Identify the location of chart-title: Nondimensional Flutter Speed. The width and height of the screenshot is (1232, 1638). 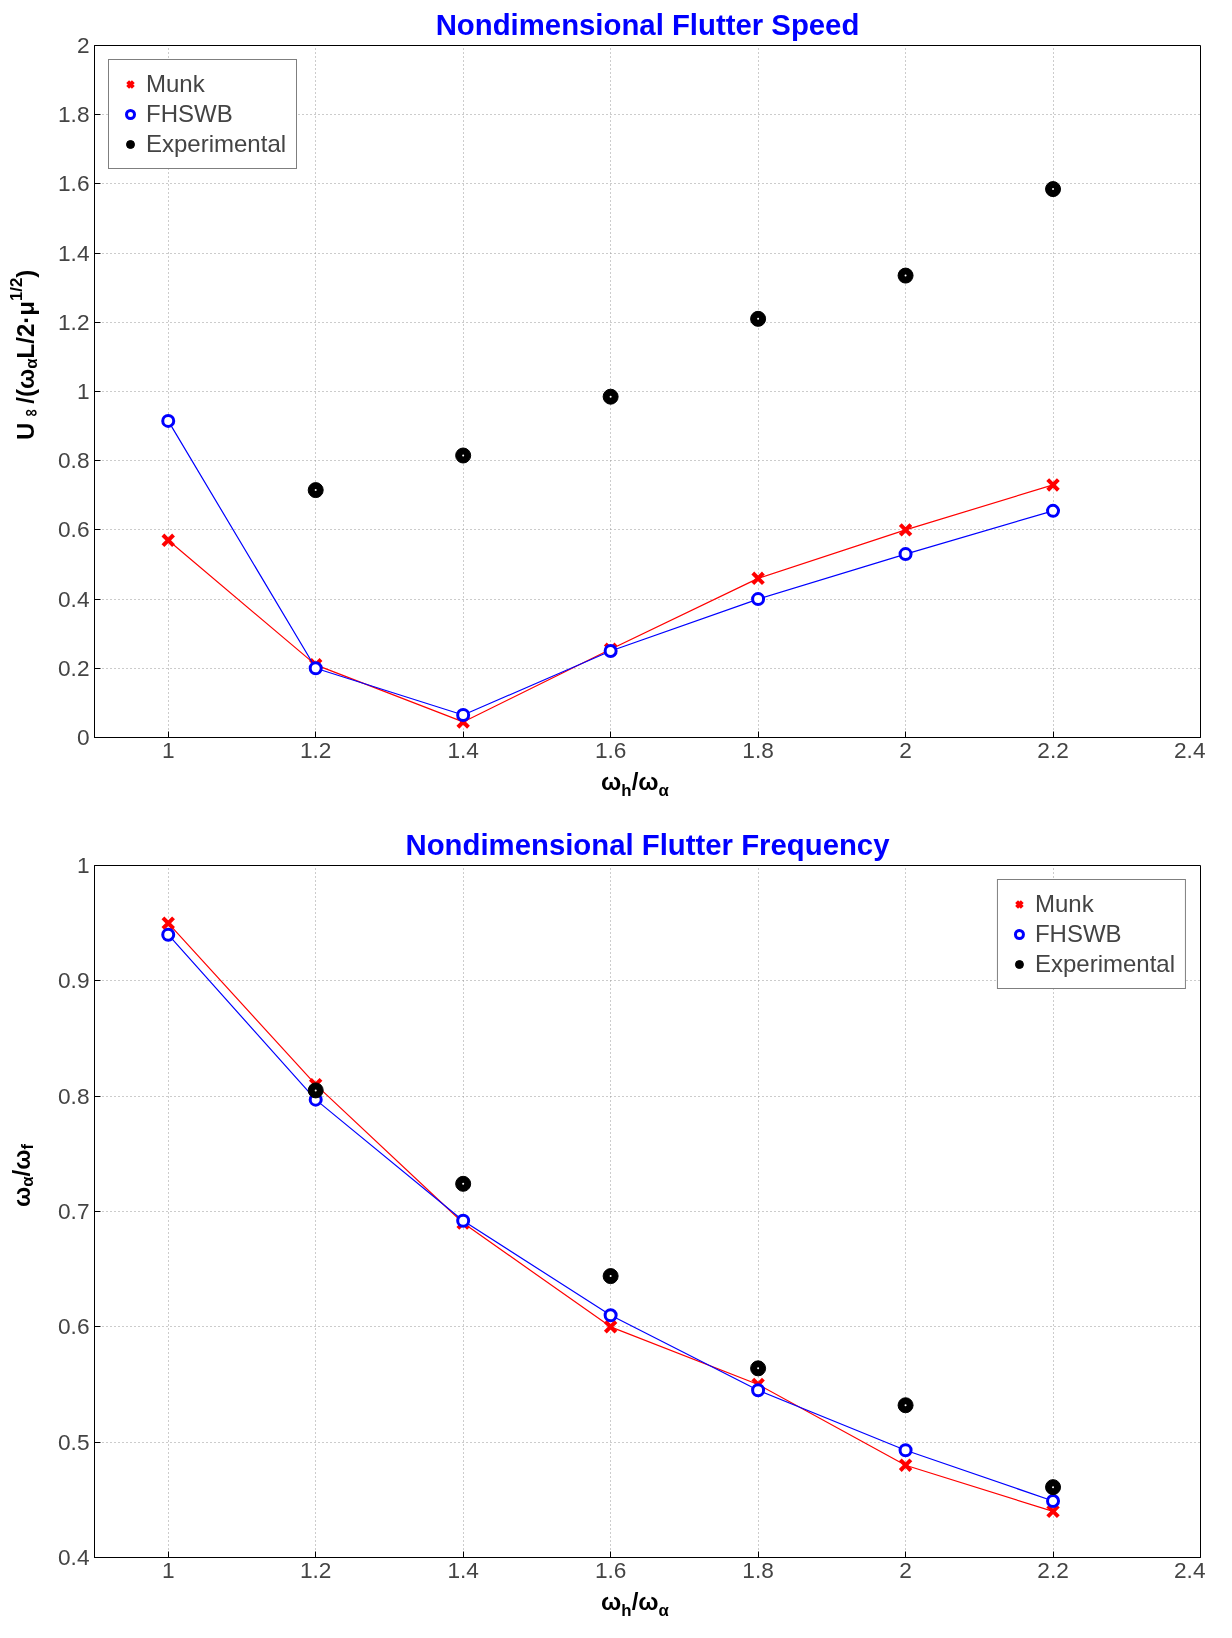
(647, 24).